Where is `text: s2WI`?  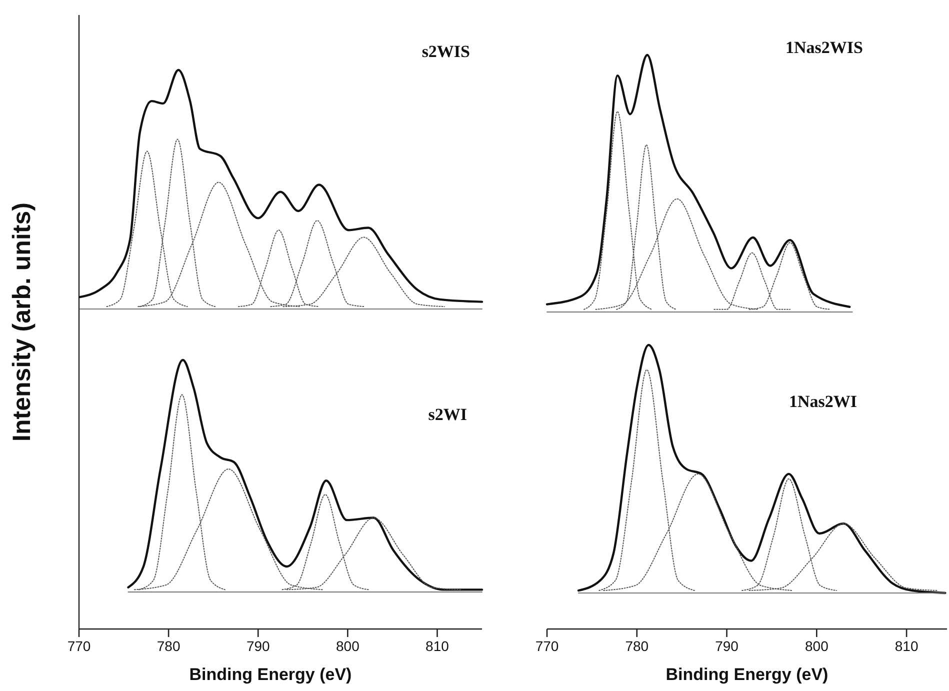
text: s2WI is located at coordinates (448, 414).